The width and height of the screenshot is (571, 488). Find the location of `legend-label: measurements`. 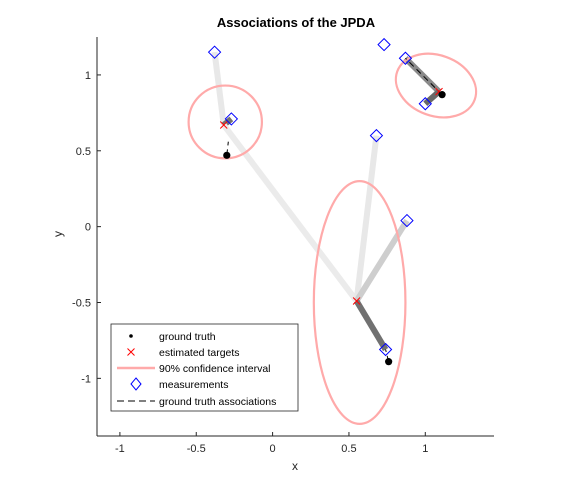

legend-label: measurements is located at coordinates (193, 385).